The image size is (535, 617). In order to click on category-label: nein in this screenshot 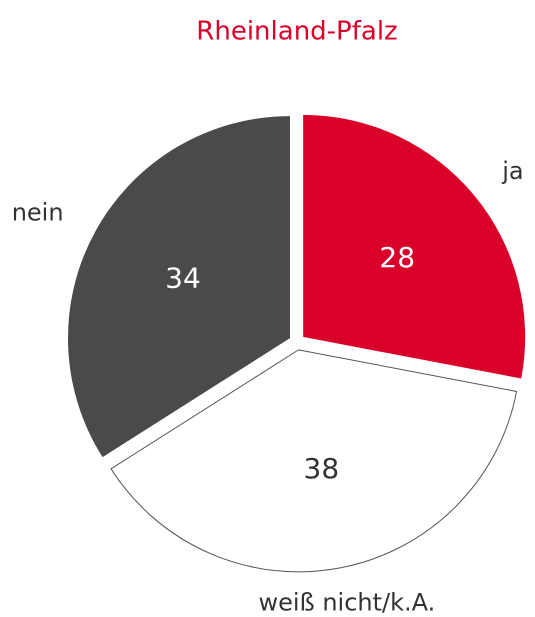, I will do `click(38, 213)`.